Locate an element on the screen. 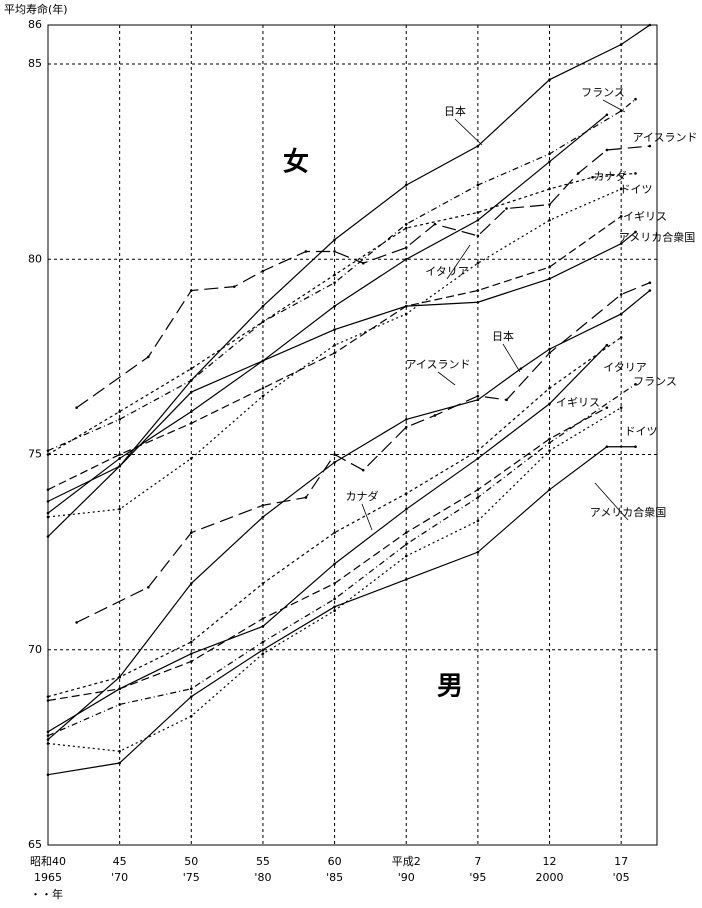 Image resolution: width=702 pixels, height=908 pixels. x-tick-label: '95 is located at coordinates (477, 877).